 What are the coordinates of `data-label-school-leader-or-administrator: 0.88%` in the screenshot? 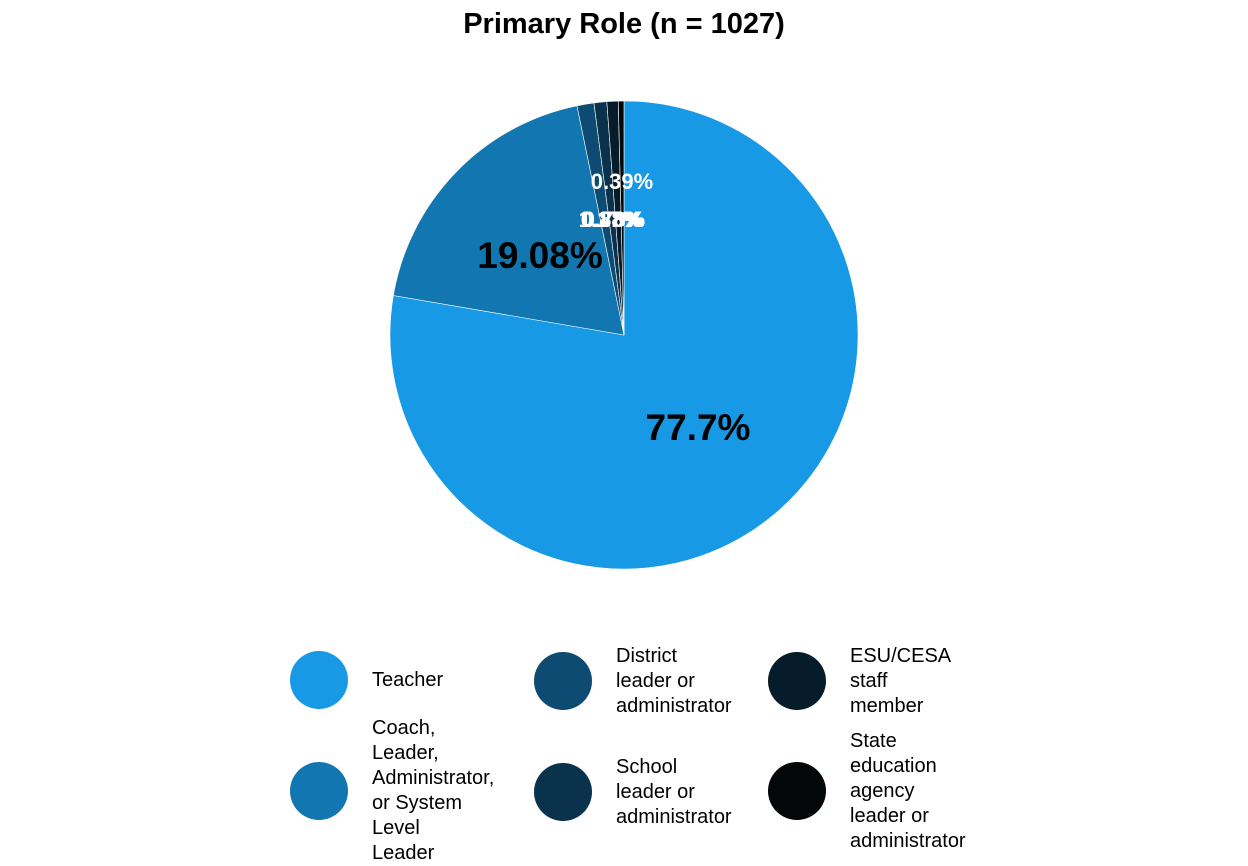 It's located at (612, 219).